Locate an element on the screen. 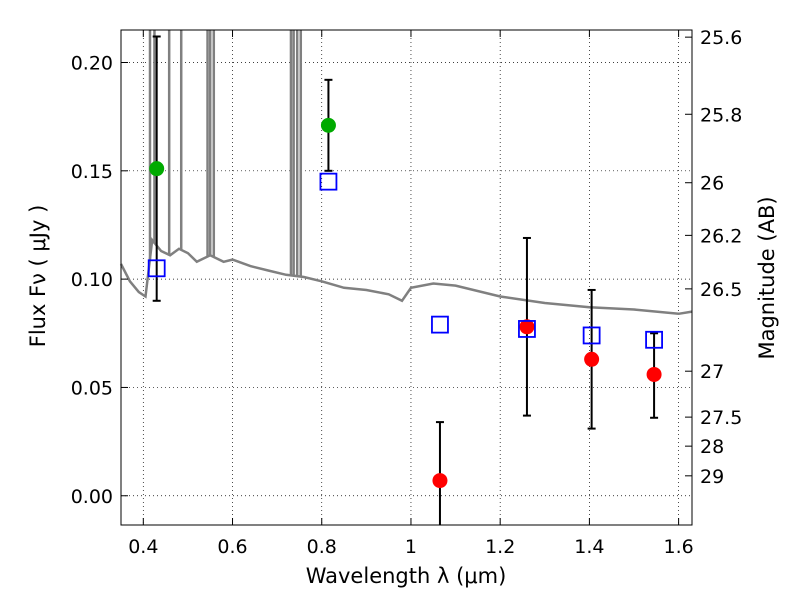 This screenshot has width=800, height=600. y-tick-label: 0.10 is located at coordinates (92, 280).